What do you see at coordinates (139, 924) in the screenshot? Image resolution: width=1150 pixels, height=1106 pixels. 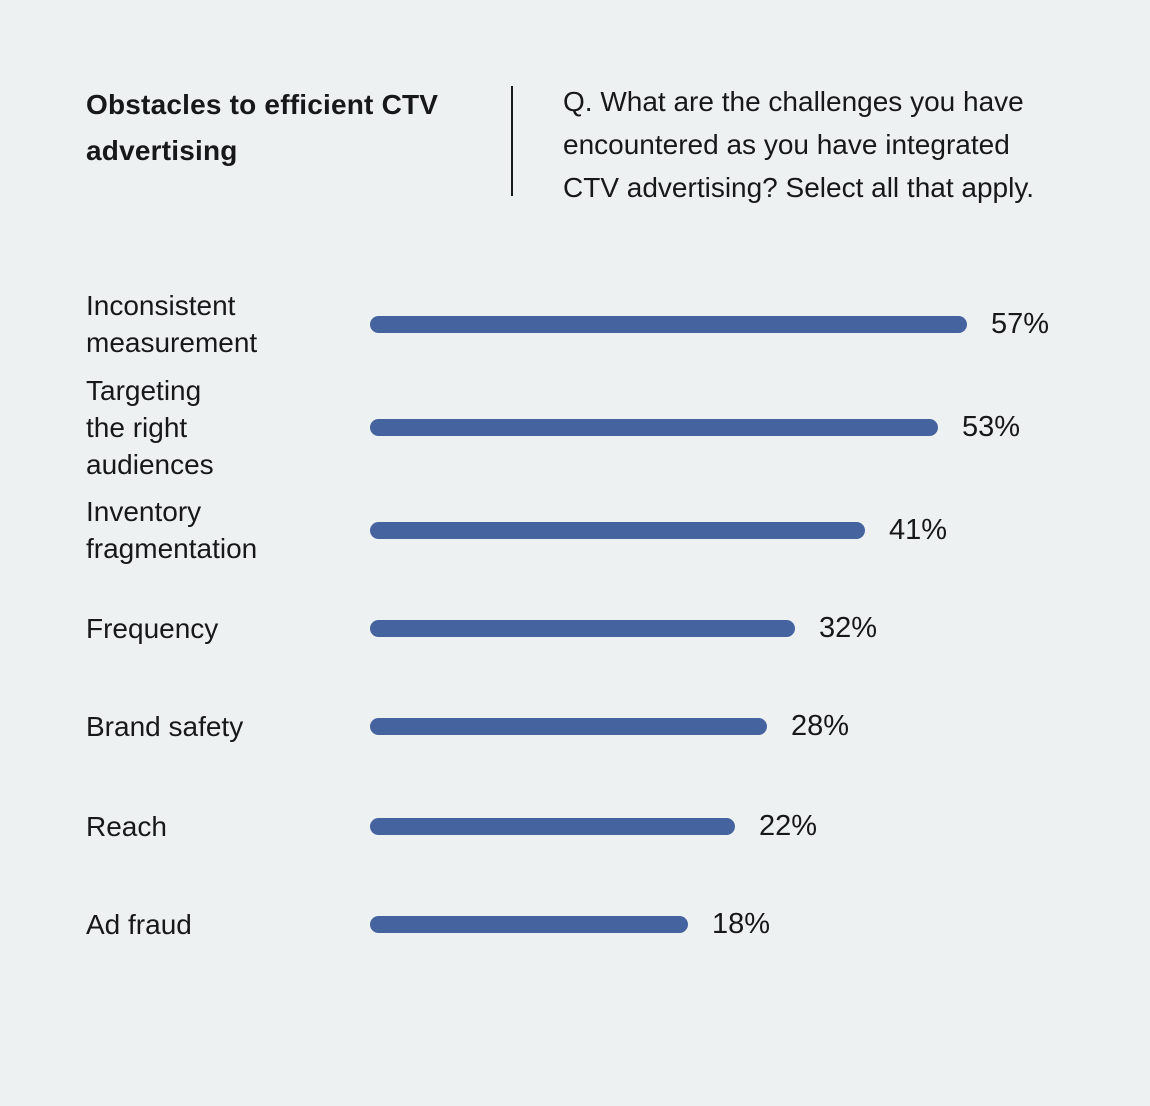 I see `category-label: Ad fraud` at bounding box center [139, 924].